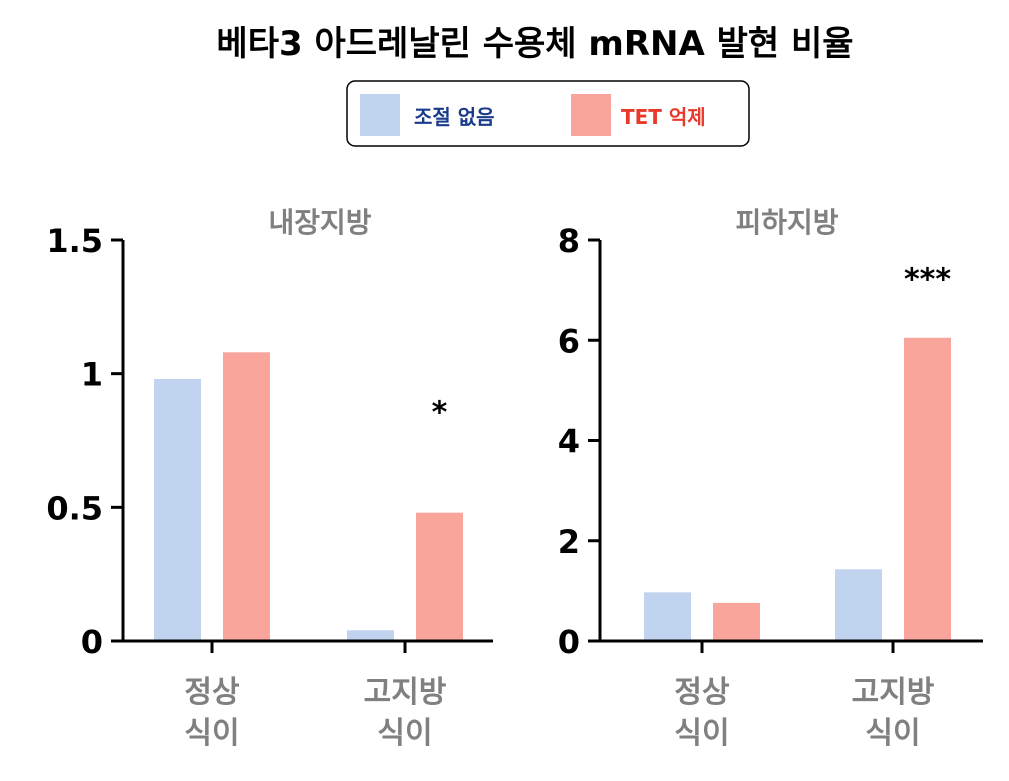  Describe the element at coordinates (380, 115) in the screenshot. I see `legend-swatch-no-control` at that location.